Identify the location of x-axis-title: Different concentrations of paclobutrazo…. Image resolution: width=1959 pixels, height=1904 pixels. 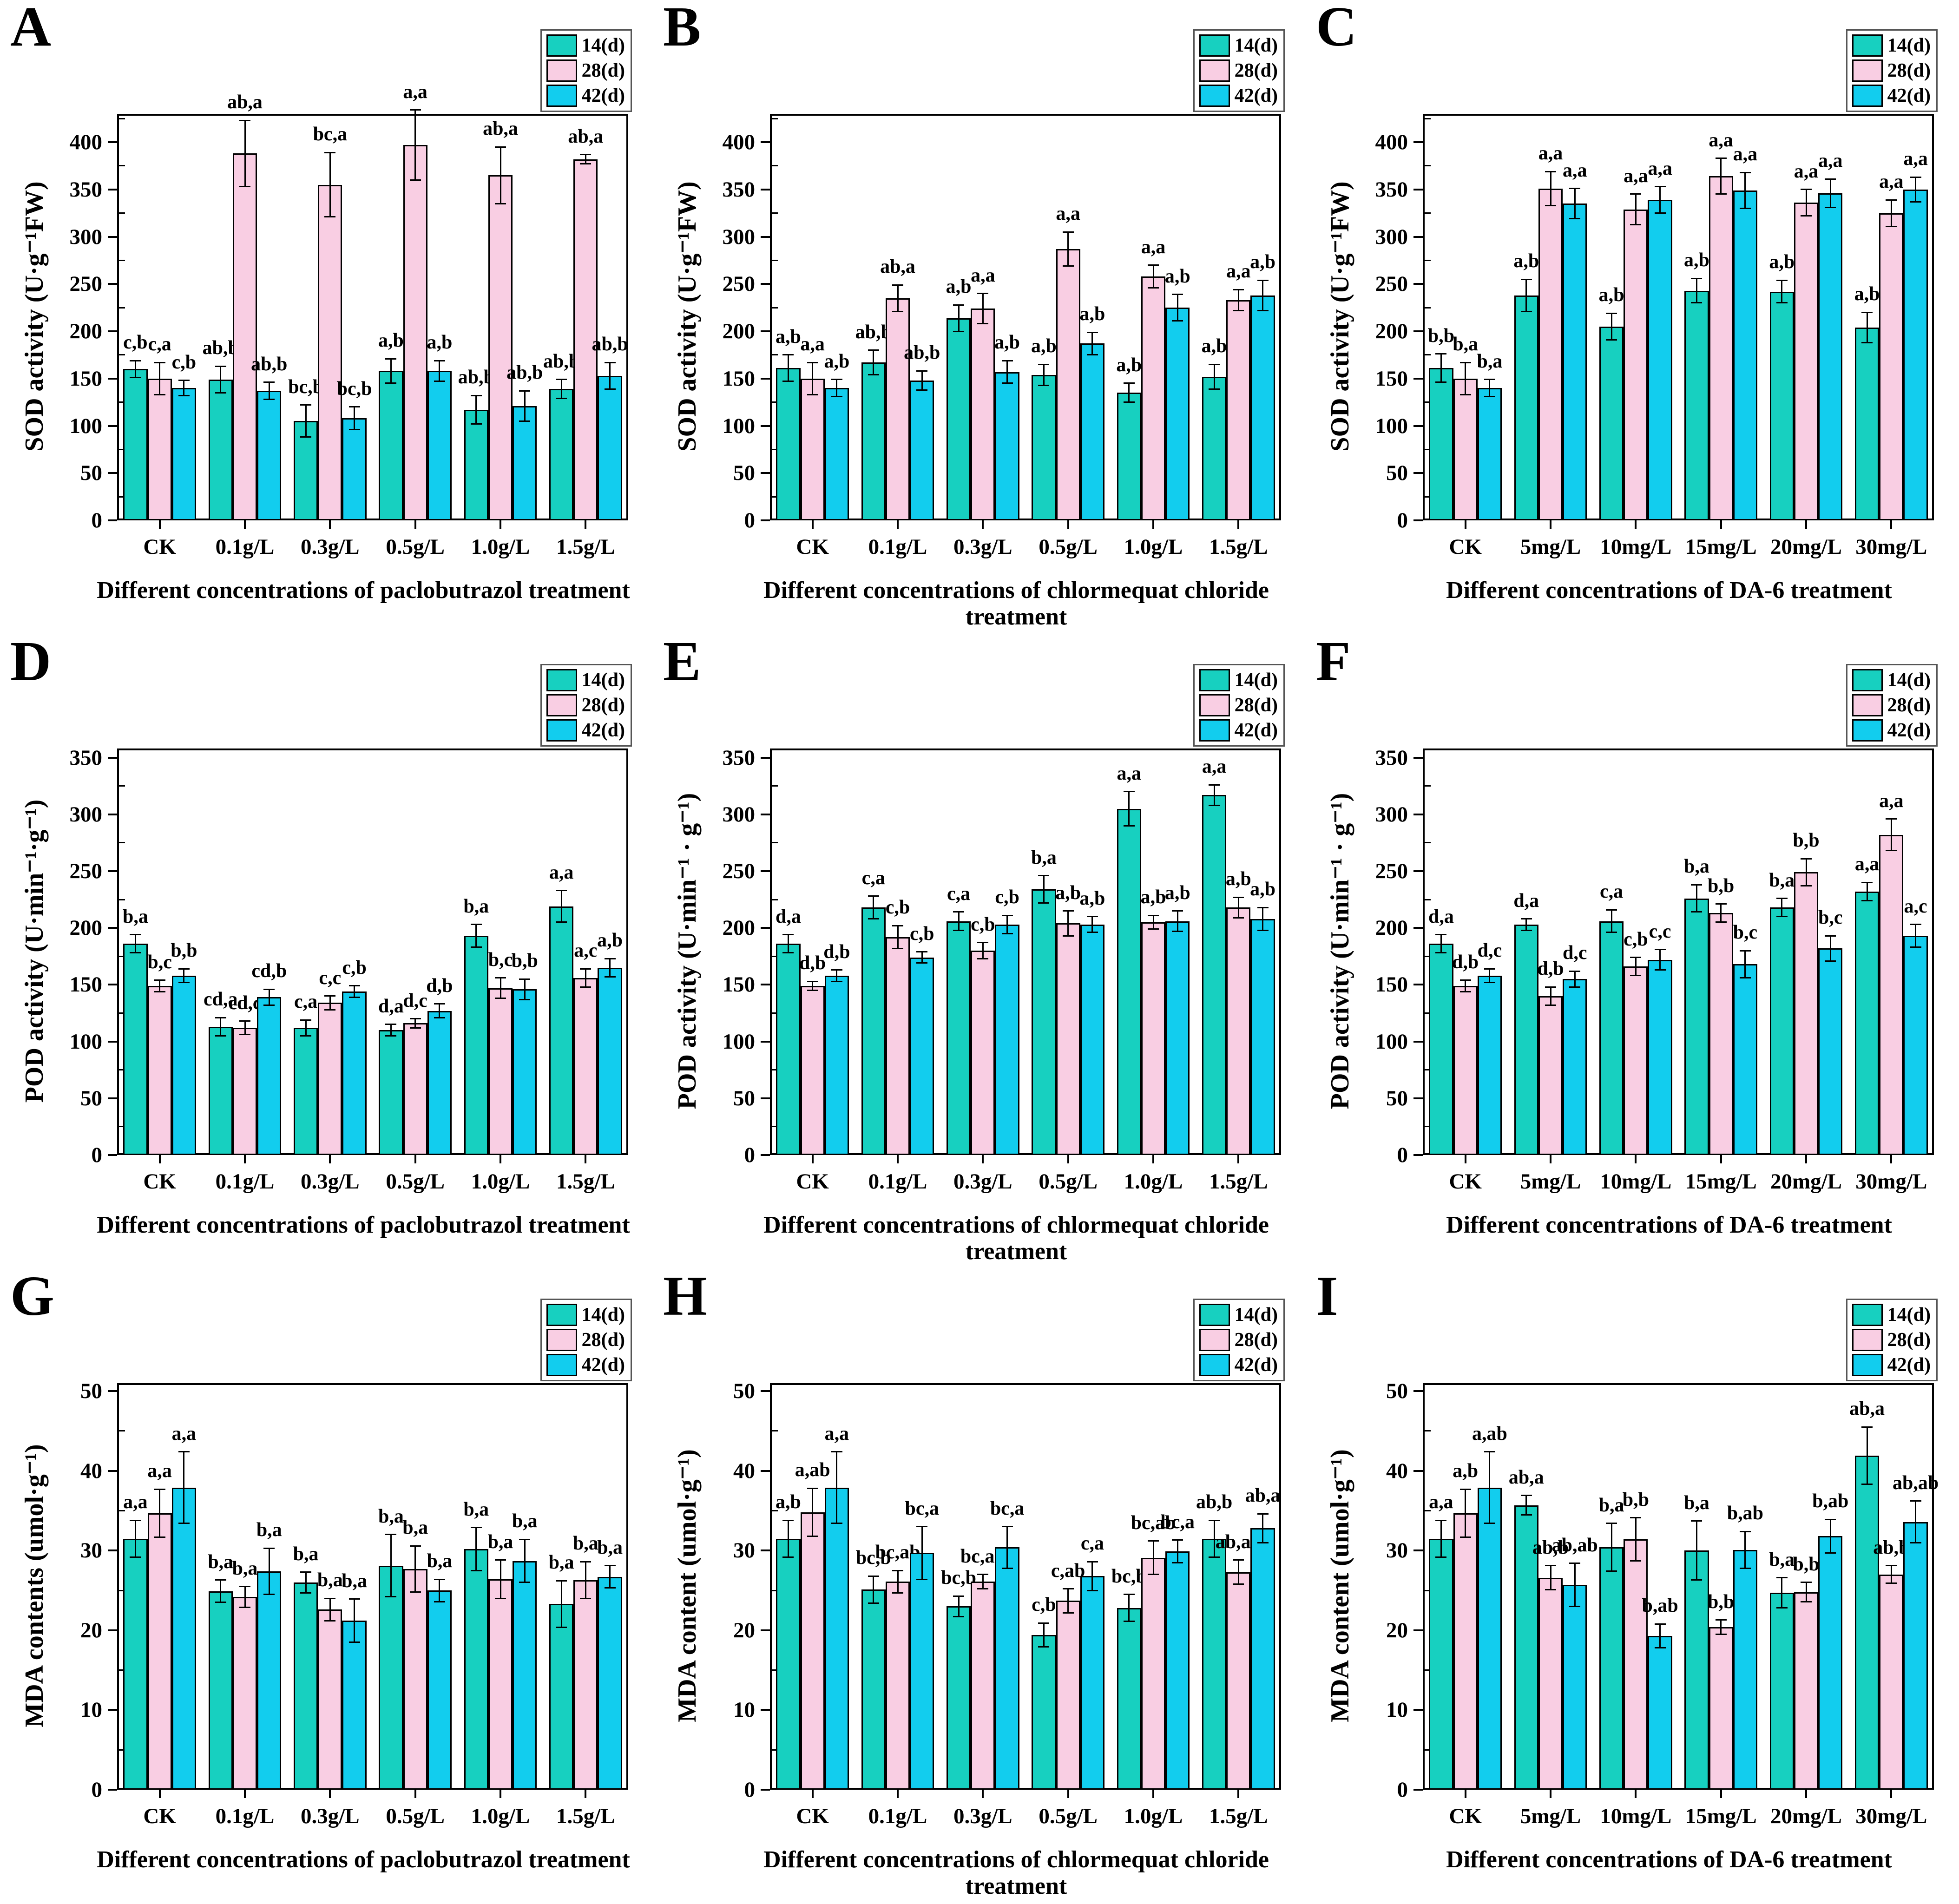
(363, 1225).